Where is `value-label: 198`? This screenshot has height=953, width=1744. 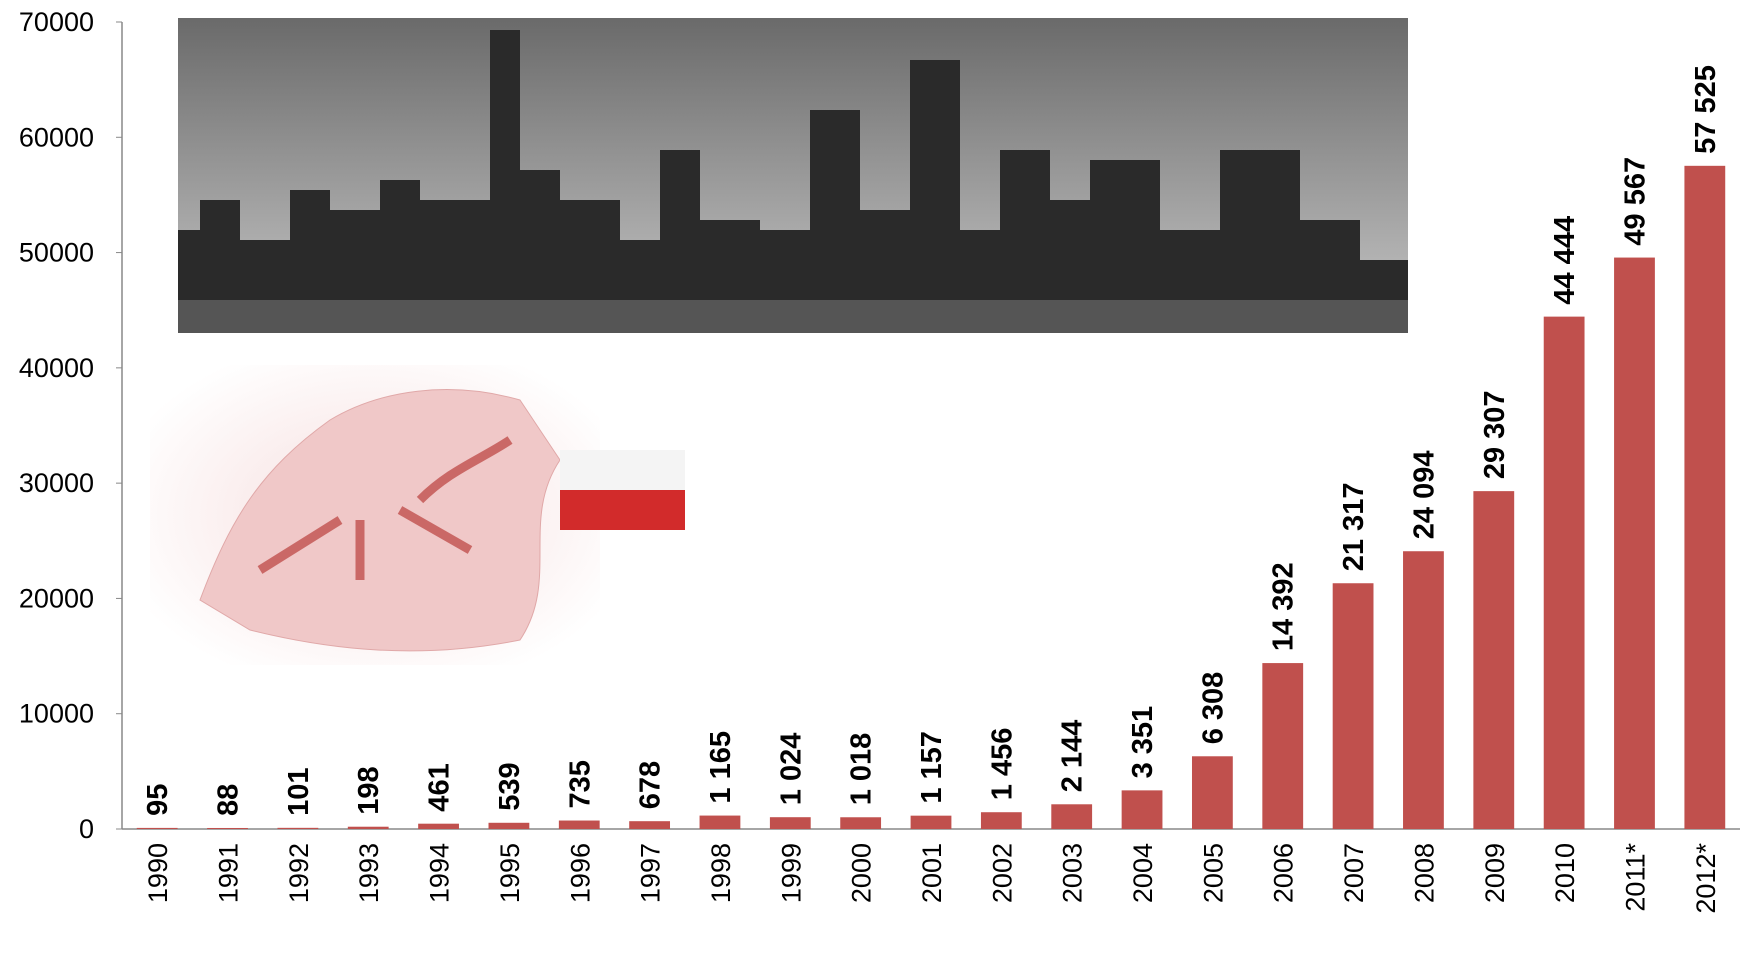 value-label: 198 is located at coordinates (369, 790).